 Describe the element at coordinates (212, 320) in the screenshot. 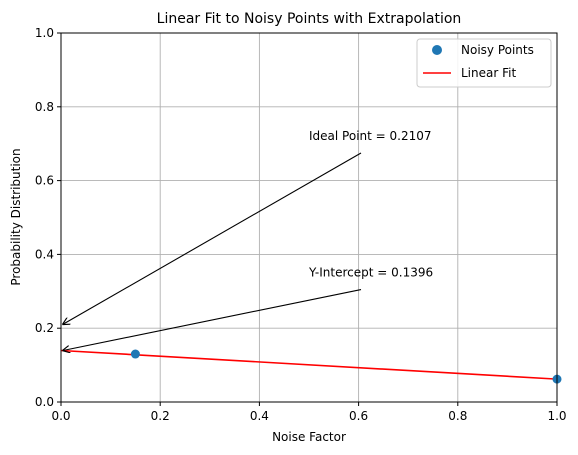

I see `annotation-arrow` at that location.